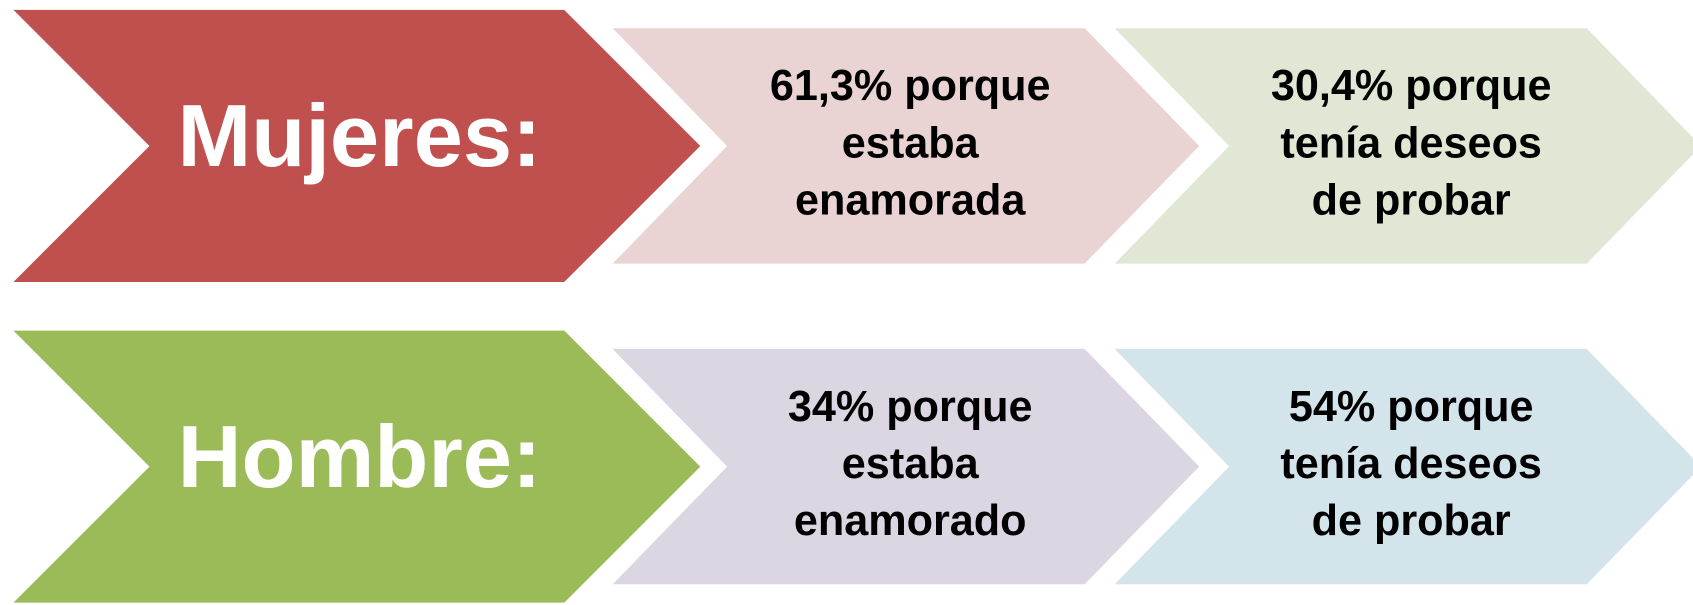 Image resolution: width=1693 pixels, height=605 pixels. I want to click on item-text: 54% porque, so click(1411, 407).